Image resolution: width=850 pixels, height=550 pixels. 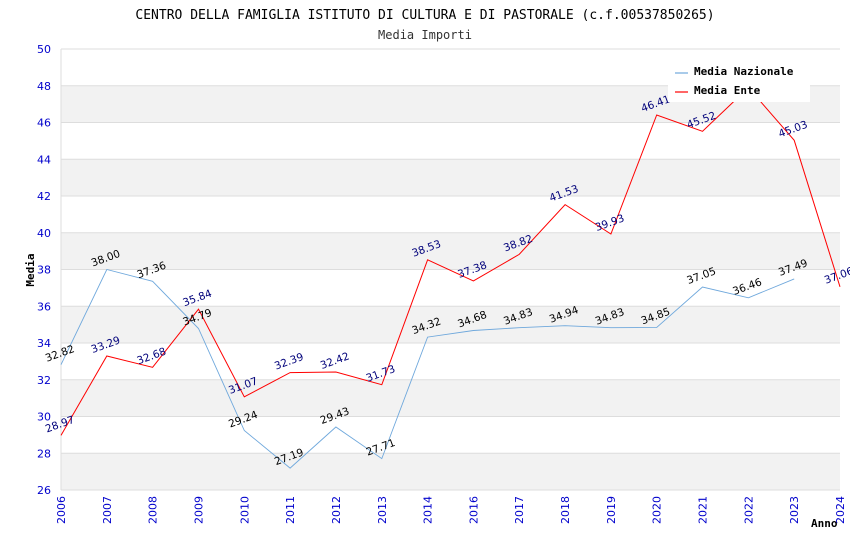 I want to click on x-tick-label: 2016, so click(x=473, y=510).